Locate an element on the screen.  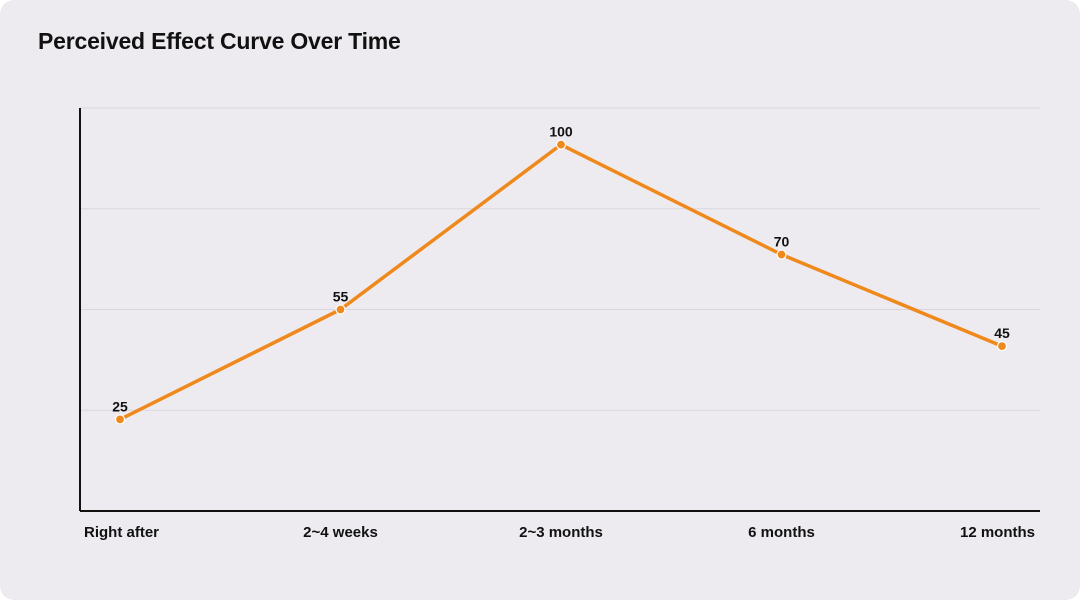
data-label: 55 is located at coordinates (341, 297).